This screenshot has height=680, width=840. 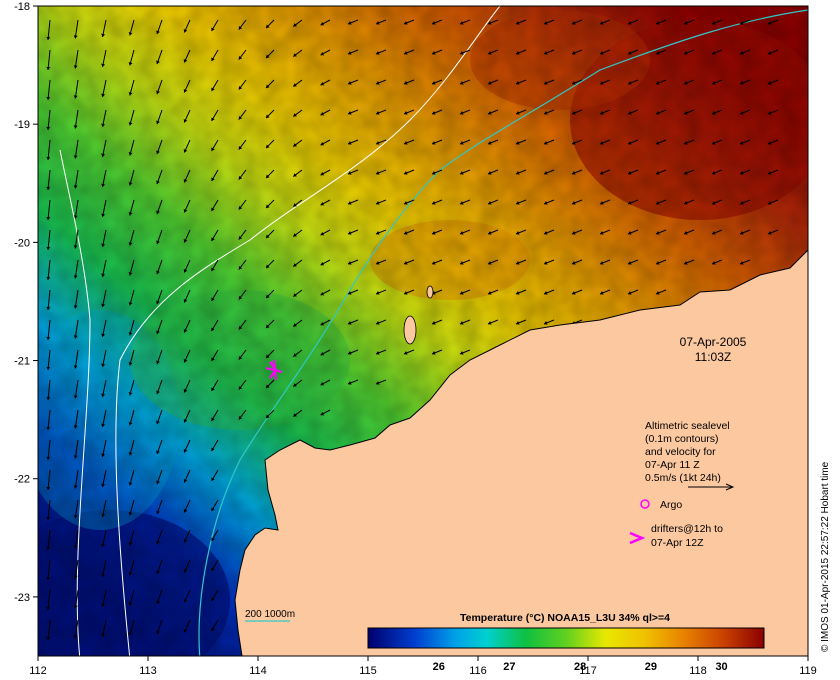 I want to click on lon-tick-label: 116, so click(x=478, y=671).